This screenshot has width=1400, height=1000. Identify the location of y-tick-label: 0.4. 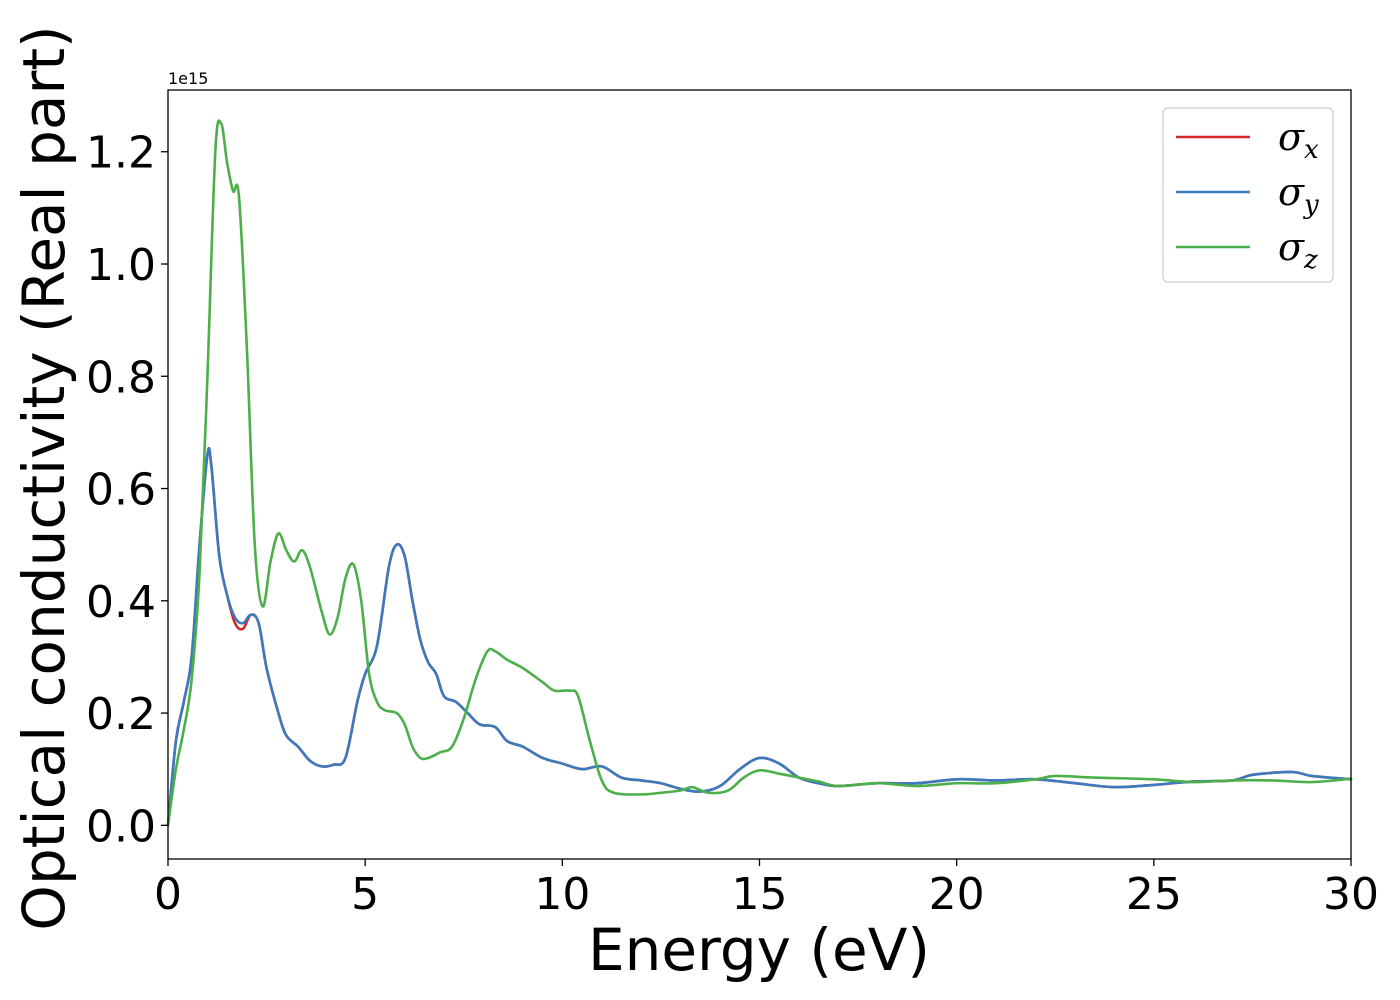
(121, 602).